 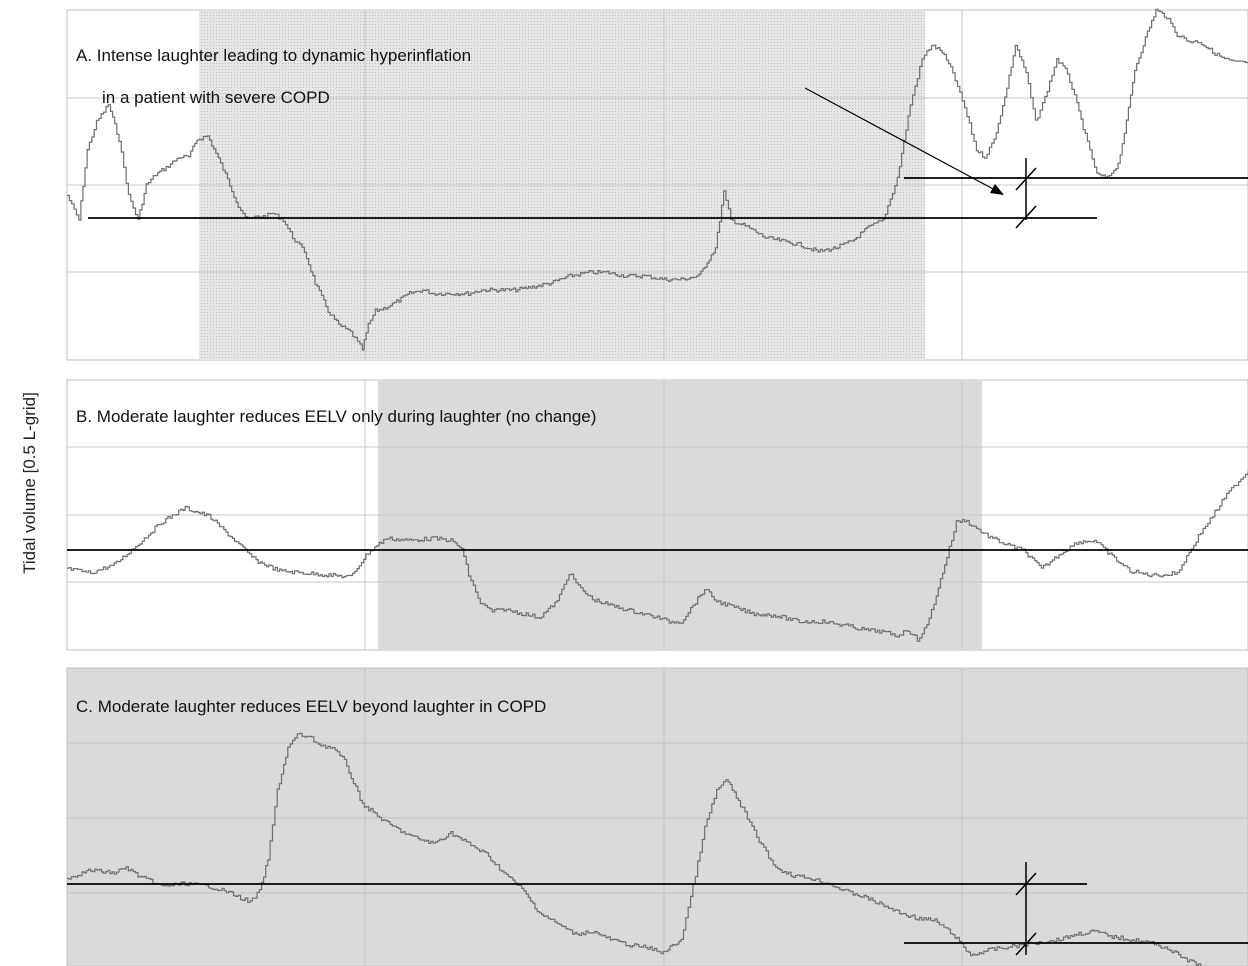 I want to click on panel-a-title-line2: in a patient with severe COPD, so click(x=216, y=97).